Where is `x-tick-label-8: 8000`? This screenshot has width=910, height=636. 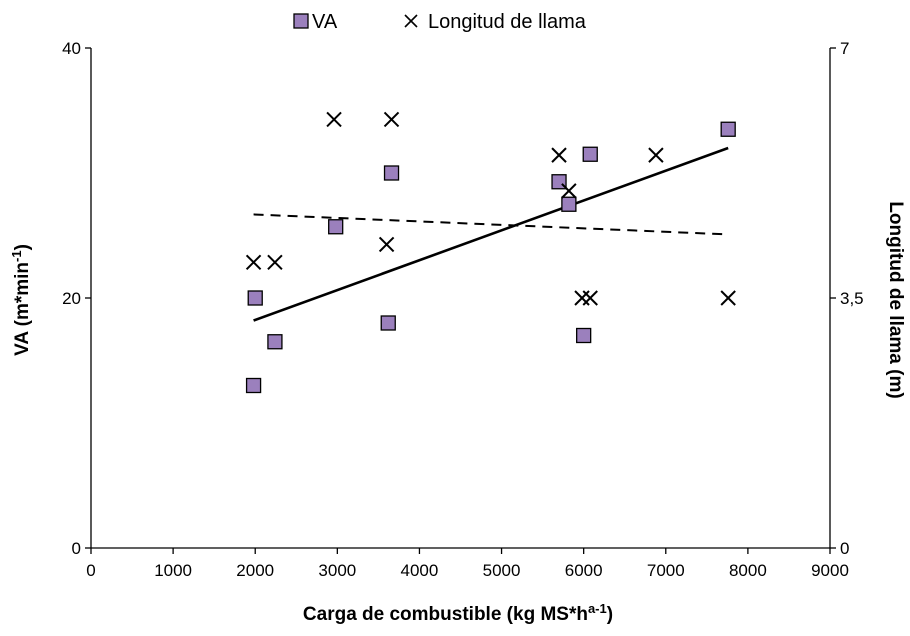
x-tick-label-8: 8000 is located at coordinates (748, 570).